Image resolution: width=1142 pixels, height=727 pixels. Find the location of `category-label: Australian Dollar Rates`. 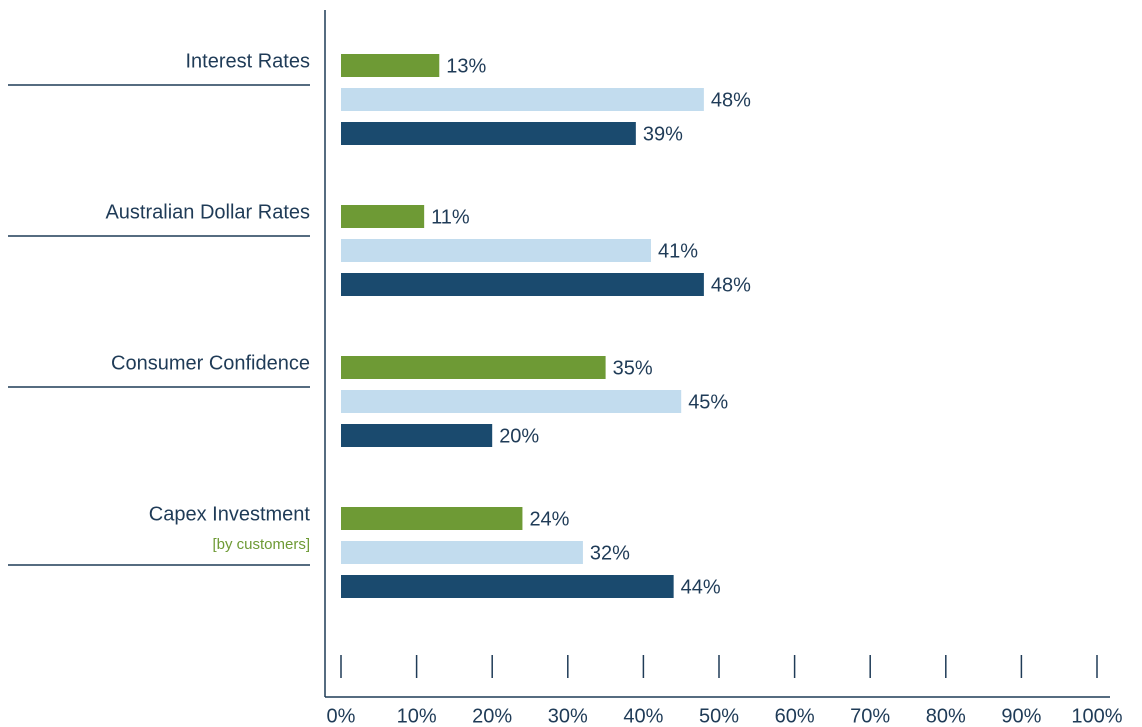

category-label: Australian Dollar Rates is located at coordinates (207, 212).